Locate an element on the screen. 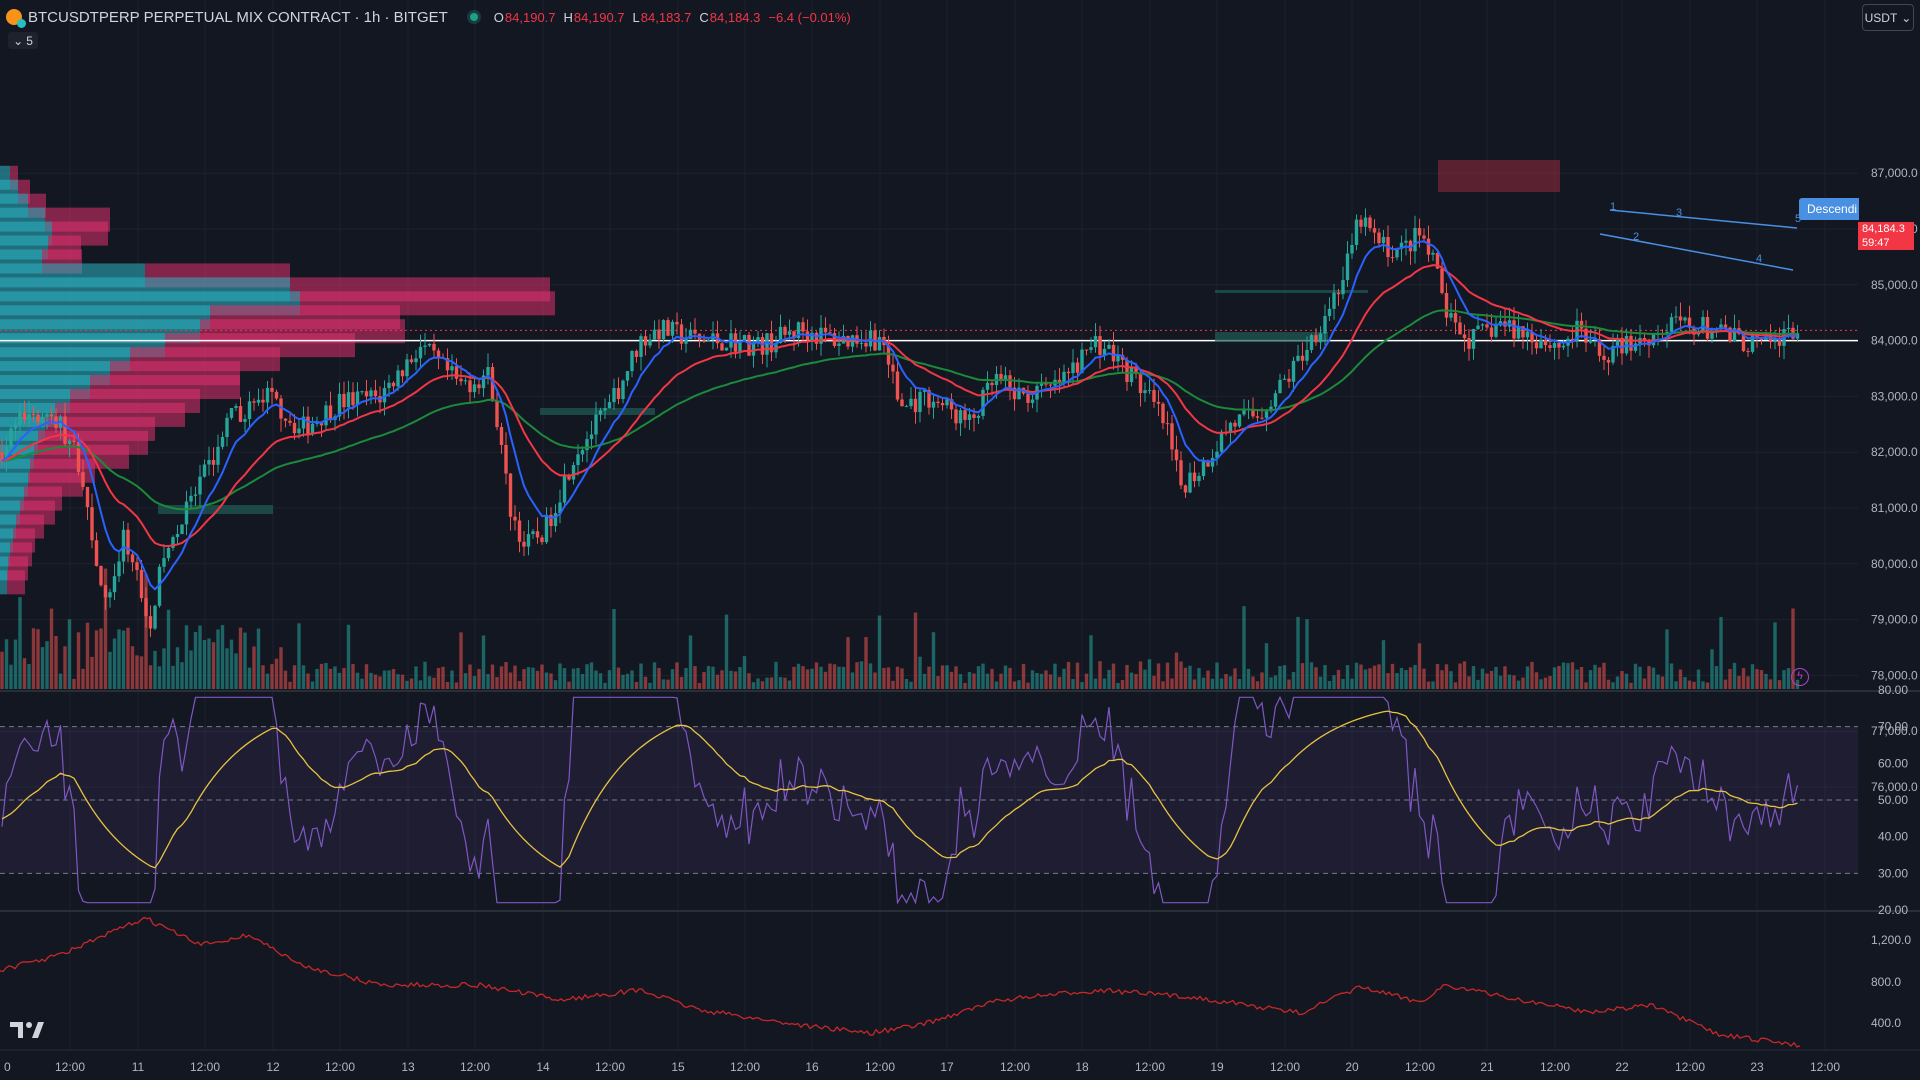  pattern-label: Descendi is located at coordinates (1829, 209).